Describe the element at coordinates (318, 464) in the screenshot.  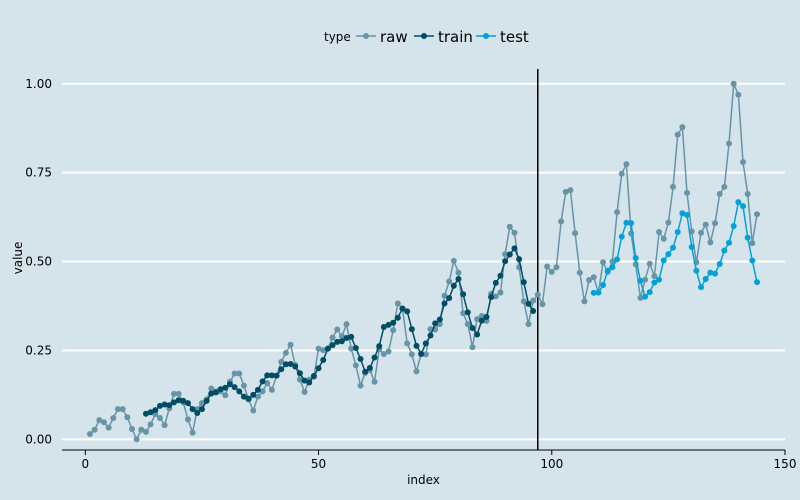
I see `x-tick-label: 50` at that location.